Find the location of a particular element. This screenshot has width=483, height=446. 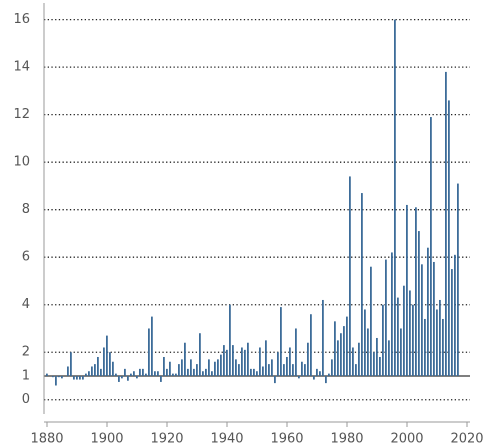

y-tick-label: 0 is located at coordinates (26, 399).